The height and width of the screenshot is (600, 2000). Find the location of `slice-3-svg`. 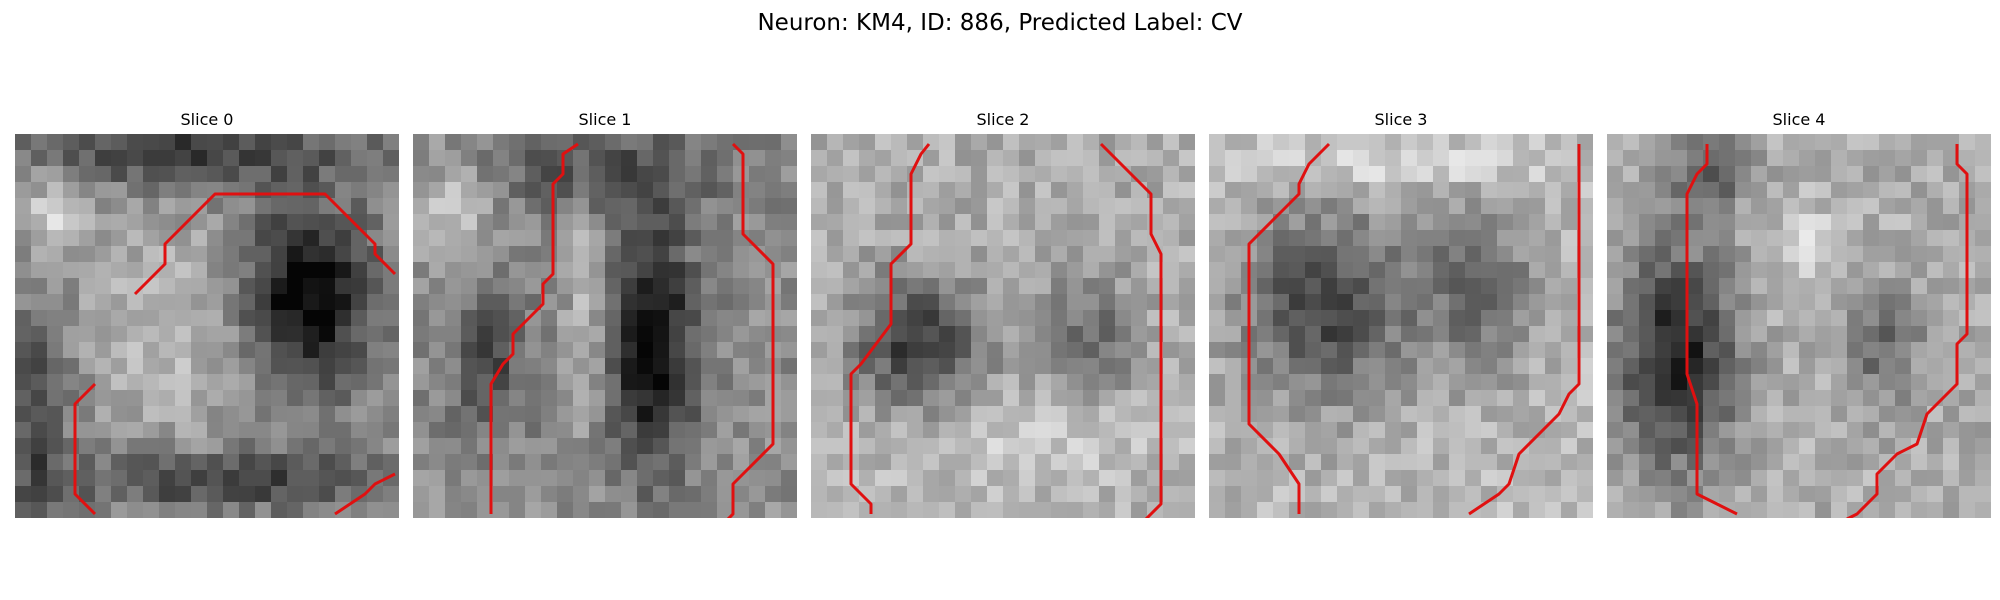

slice-3-svg is located at coordinates (1401, 326).